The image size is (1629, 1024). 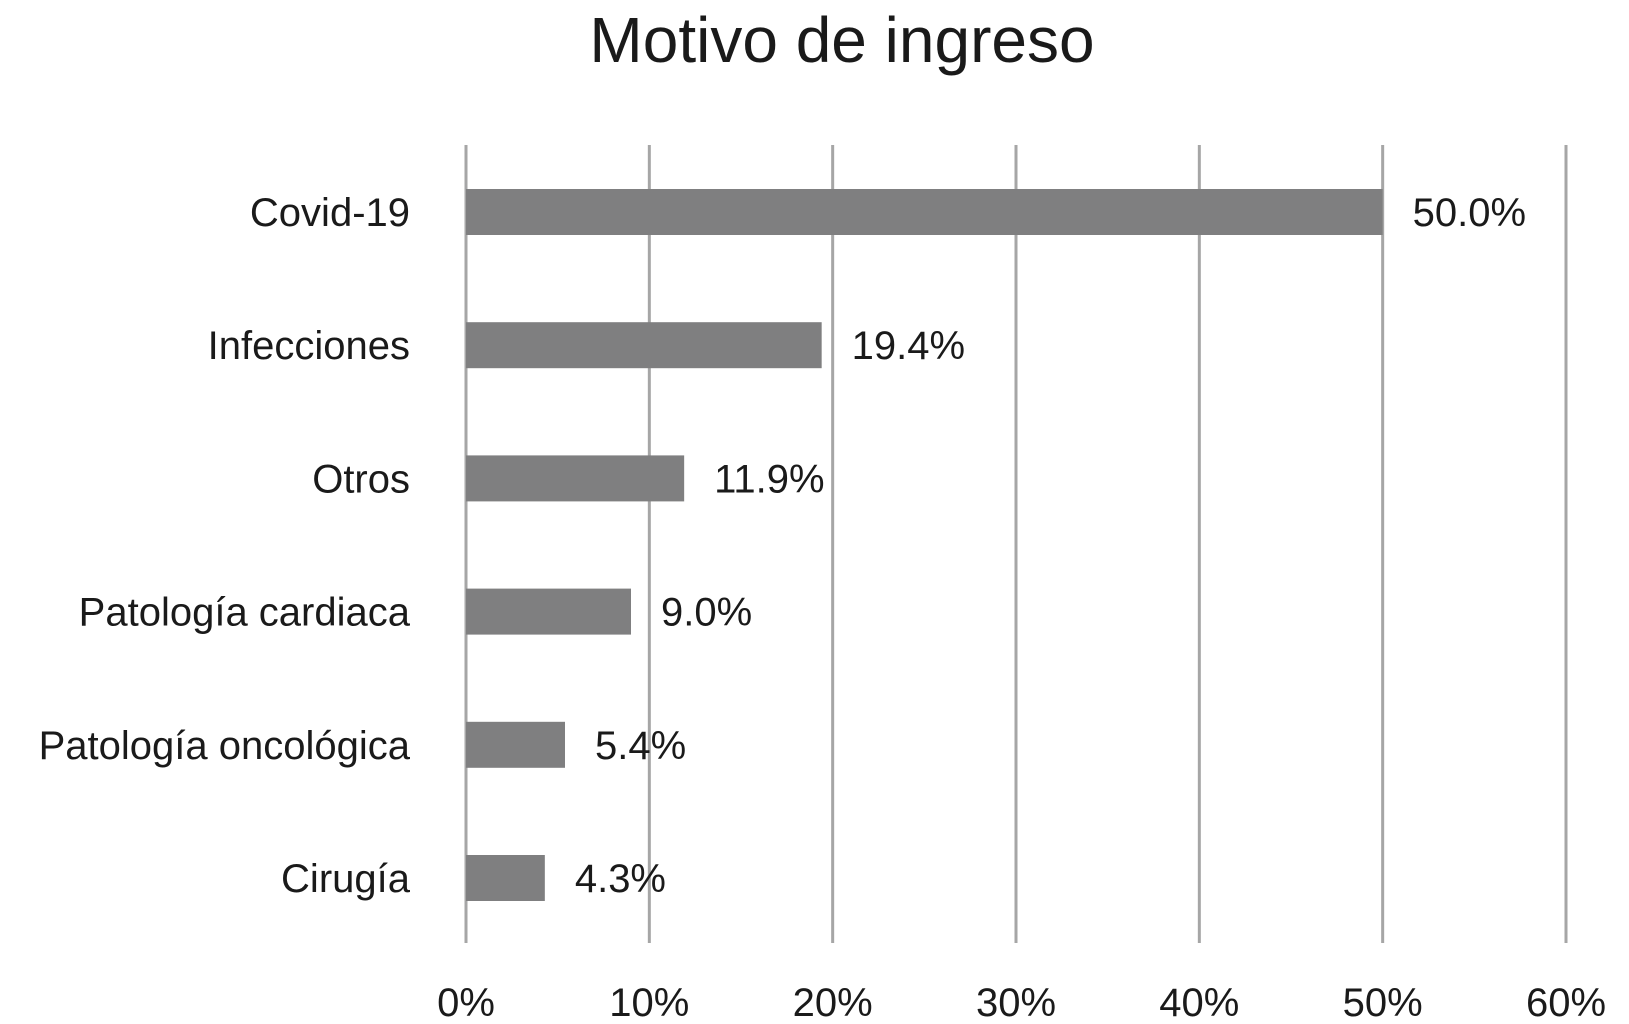 What do you see at coordinates (649, 1002) in the screenshot?
I see `x-tick-label-10: 10%` at bounding box center [649, 1002].